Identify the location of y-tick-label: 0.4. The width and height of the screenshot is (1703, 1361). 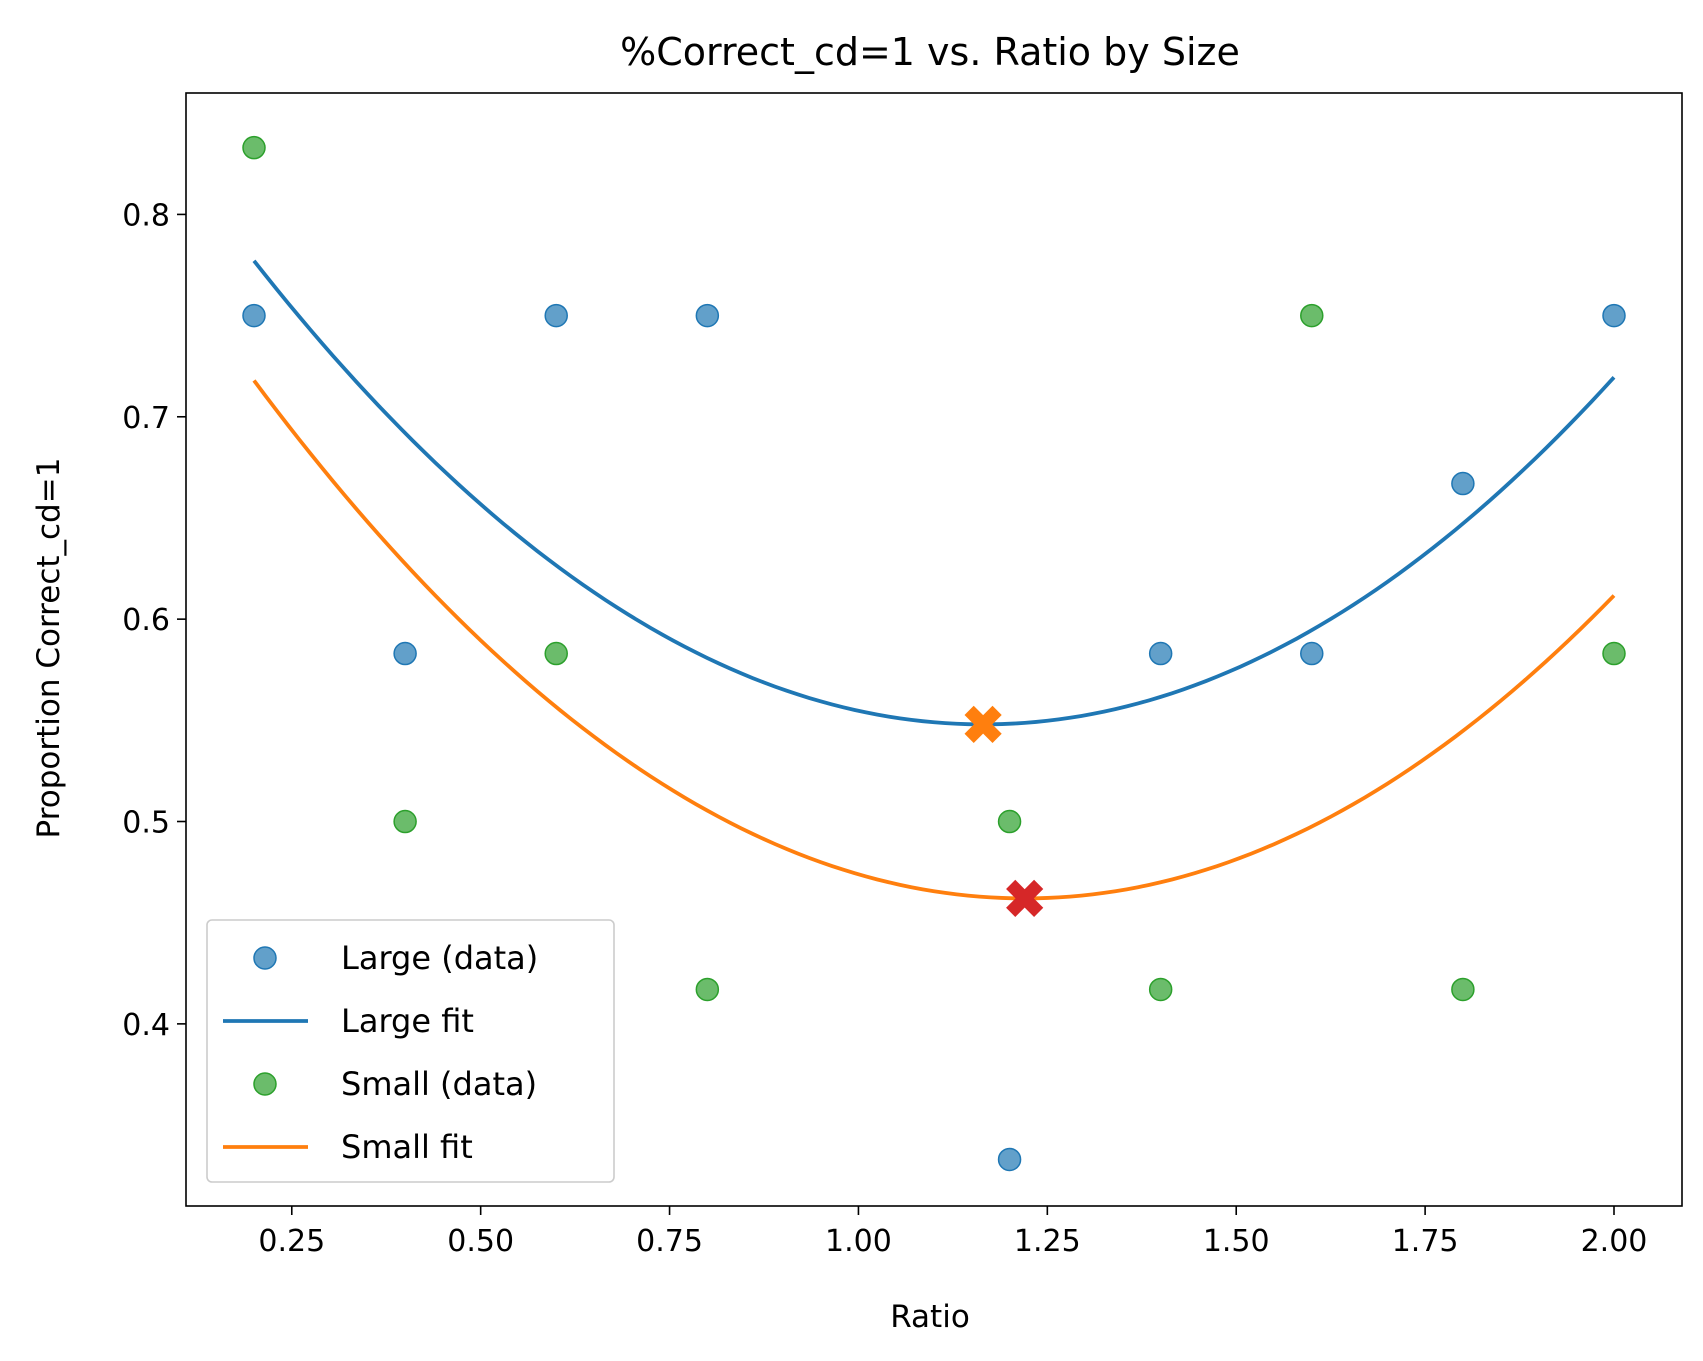
(146, 1025).